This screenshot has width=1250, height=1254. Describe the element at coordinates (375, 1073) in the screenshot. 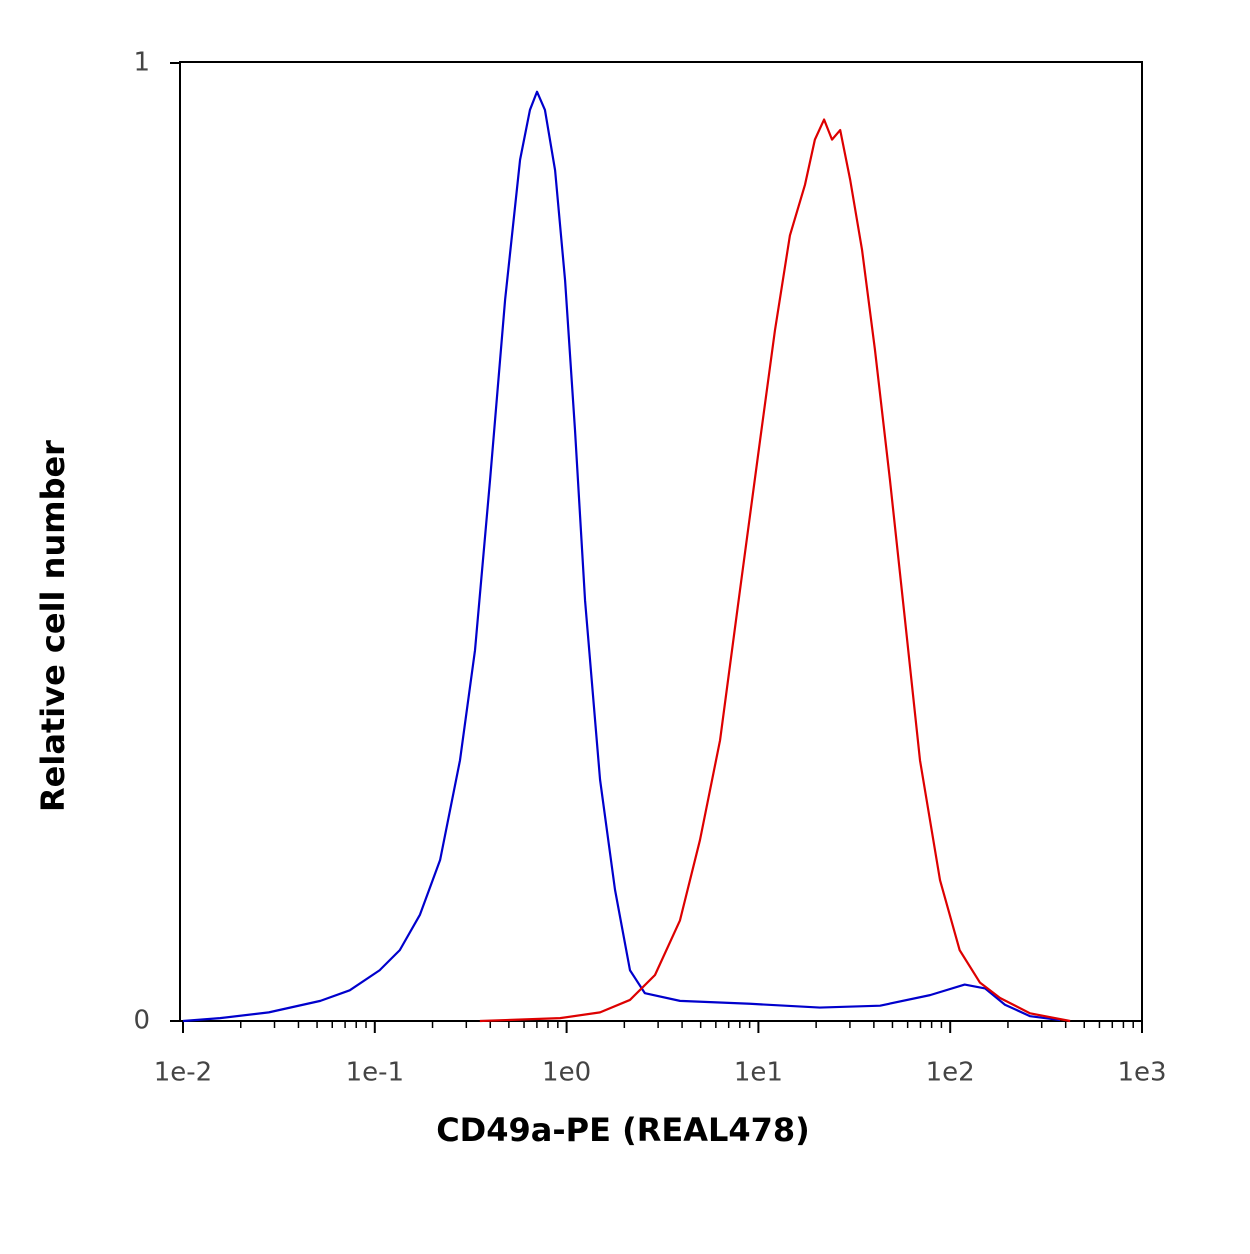

I see `x-tick-label: 1e-1` at that location.